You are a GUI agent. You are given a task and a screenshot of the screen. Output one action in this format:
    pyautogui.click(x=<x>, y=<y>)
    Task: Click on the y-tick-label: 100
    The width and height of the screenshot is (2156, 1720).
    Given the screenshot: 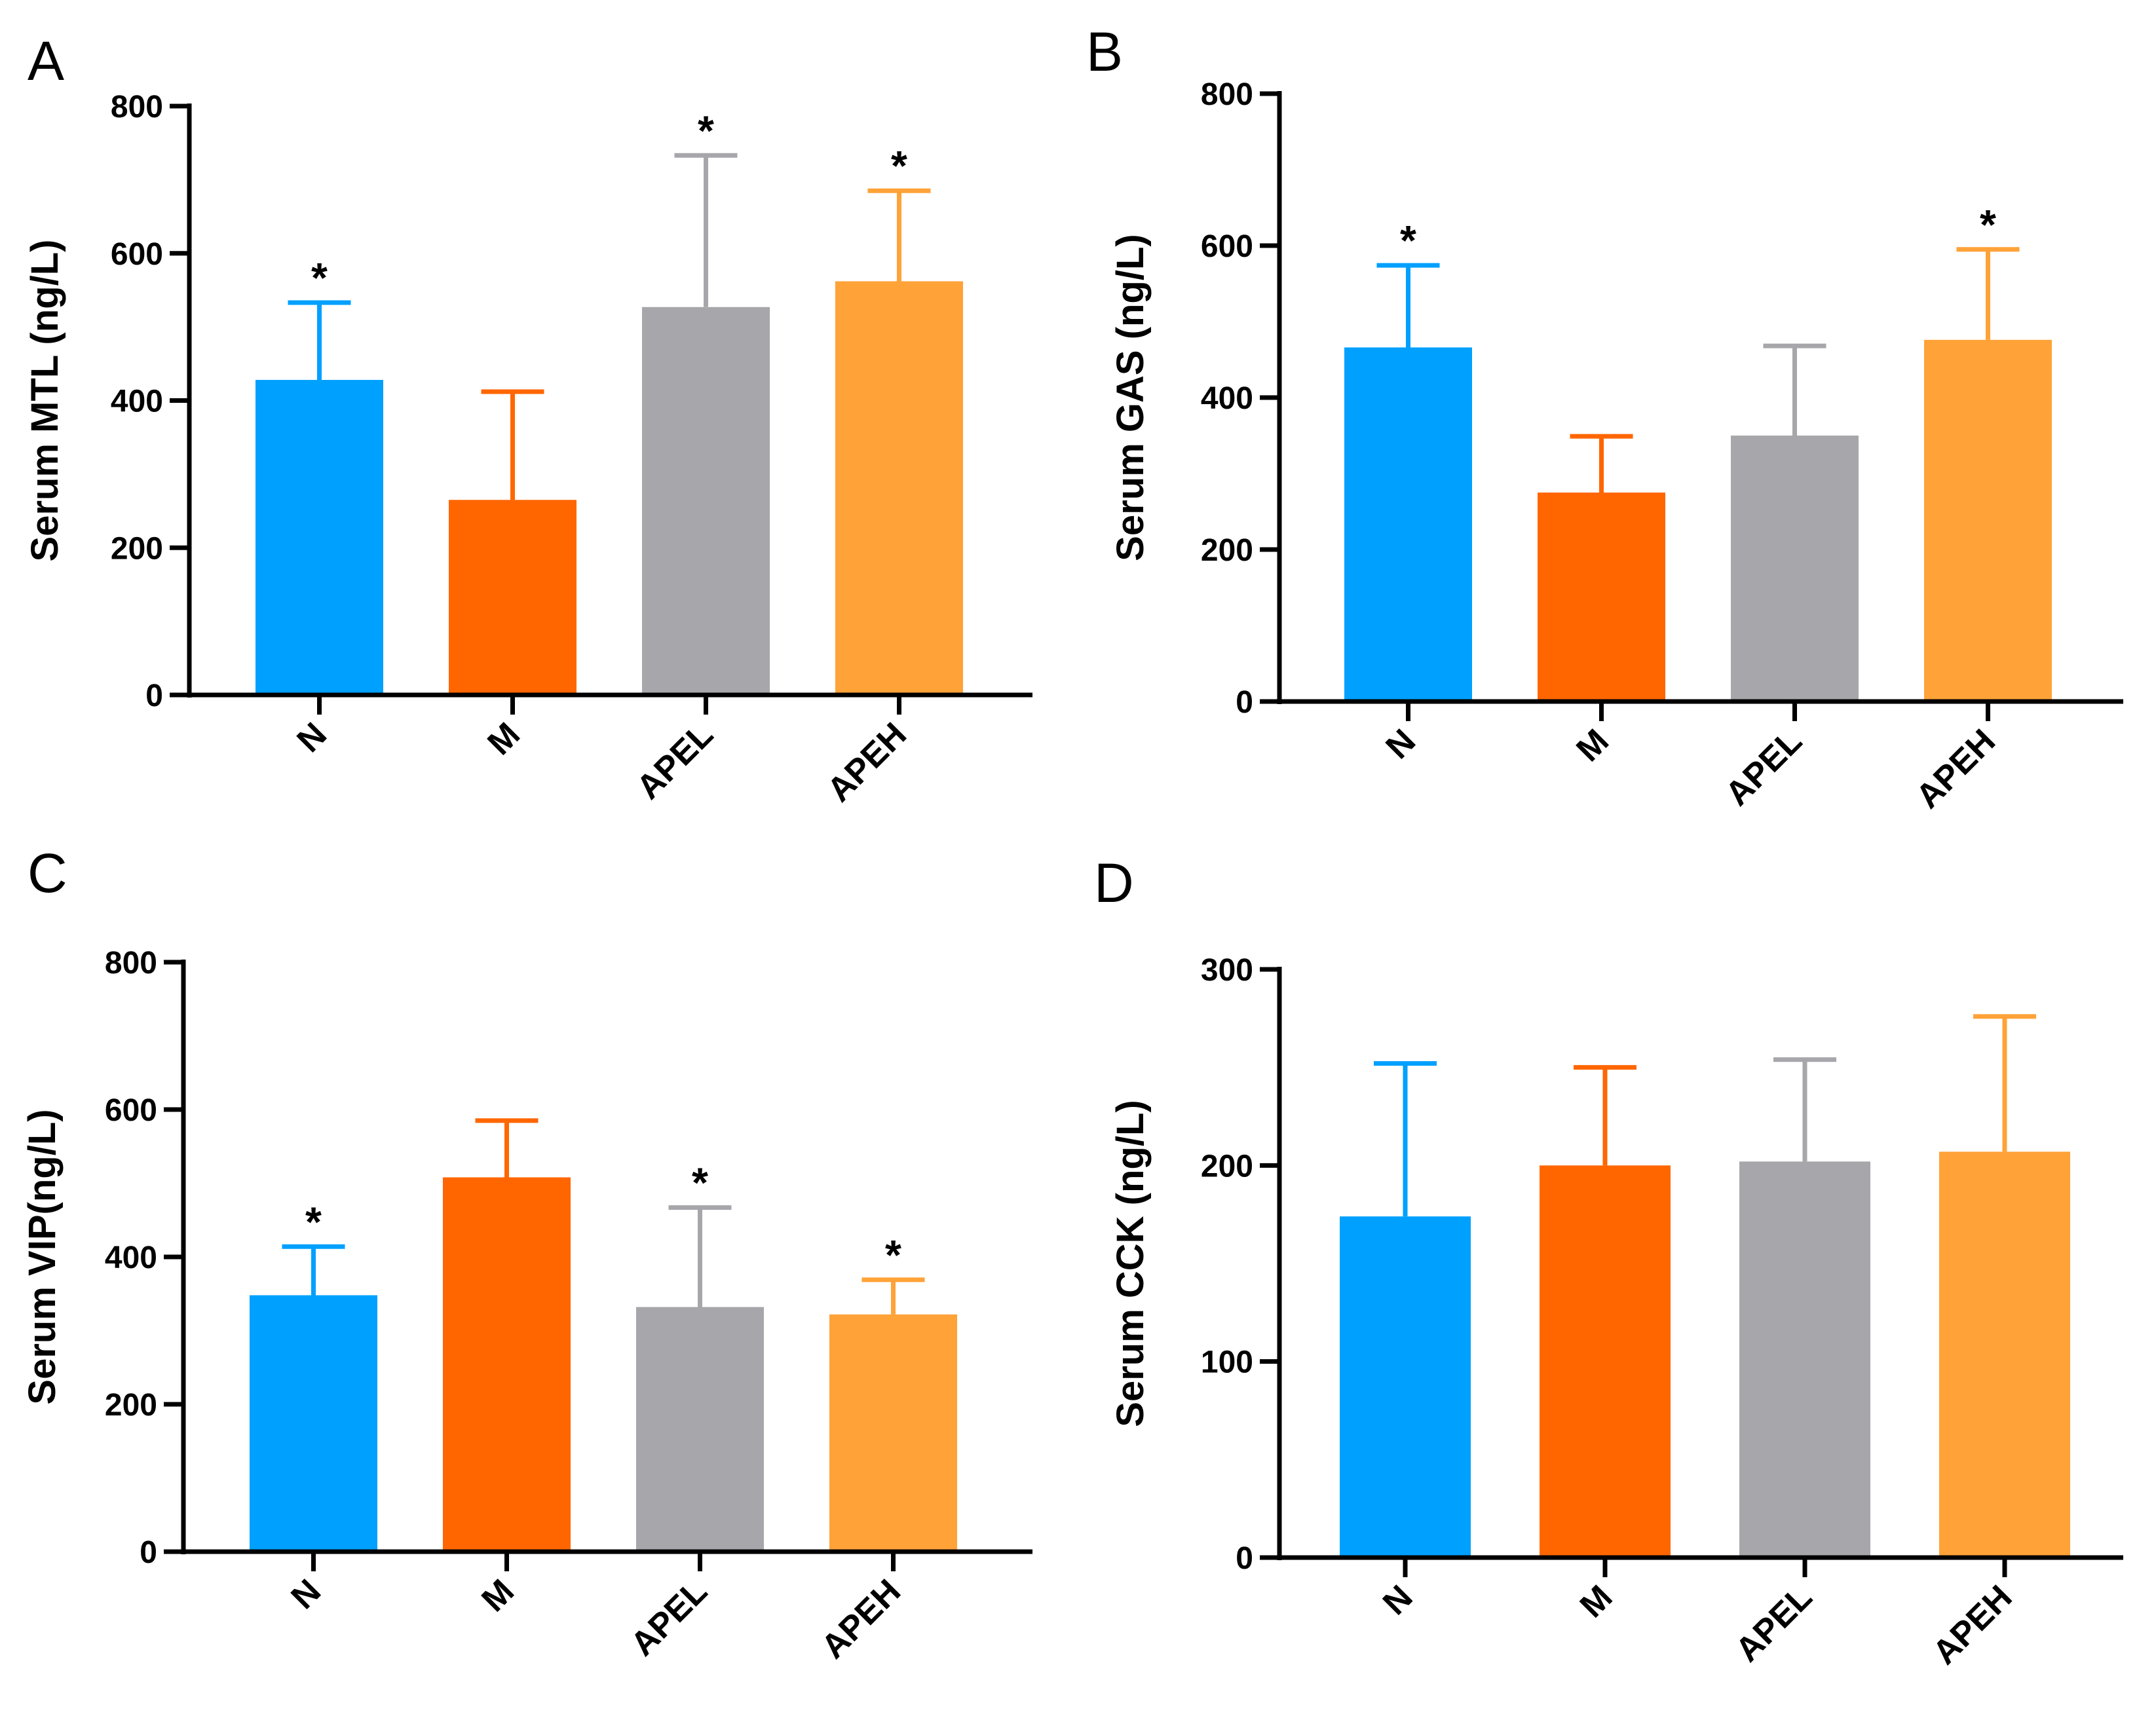 What is the action you would take?
    pyautogui.click(x=1227, y=1362)
    